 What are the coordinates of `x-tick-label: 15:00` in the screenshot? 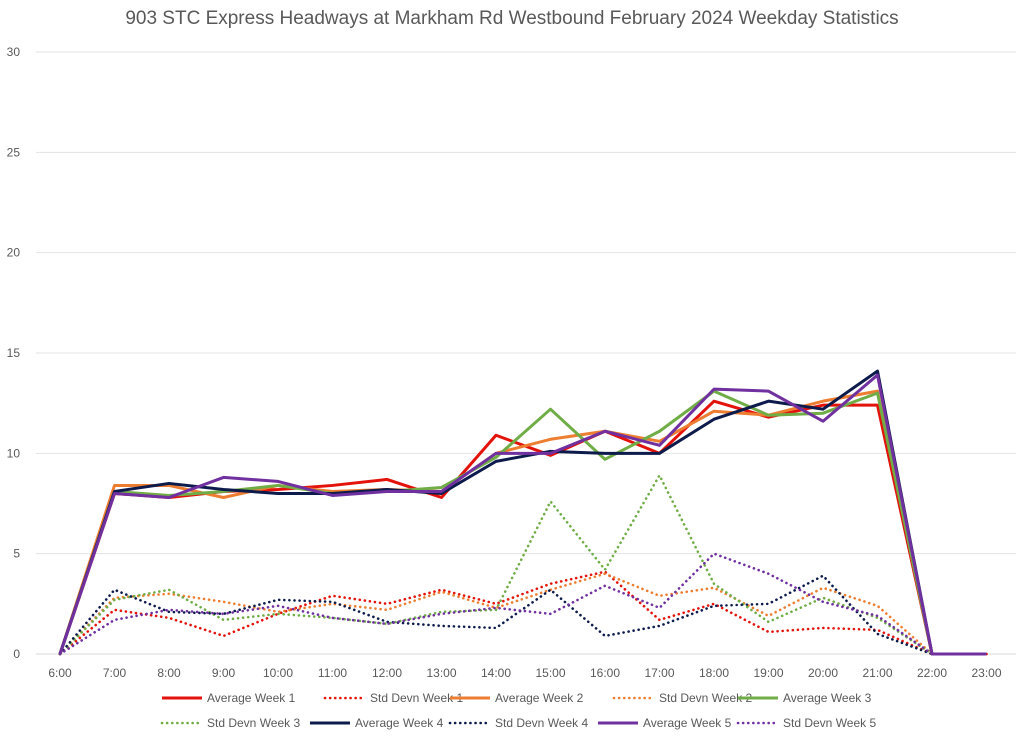 It's located at (550, 673).